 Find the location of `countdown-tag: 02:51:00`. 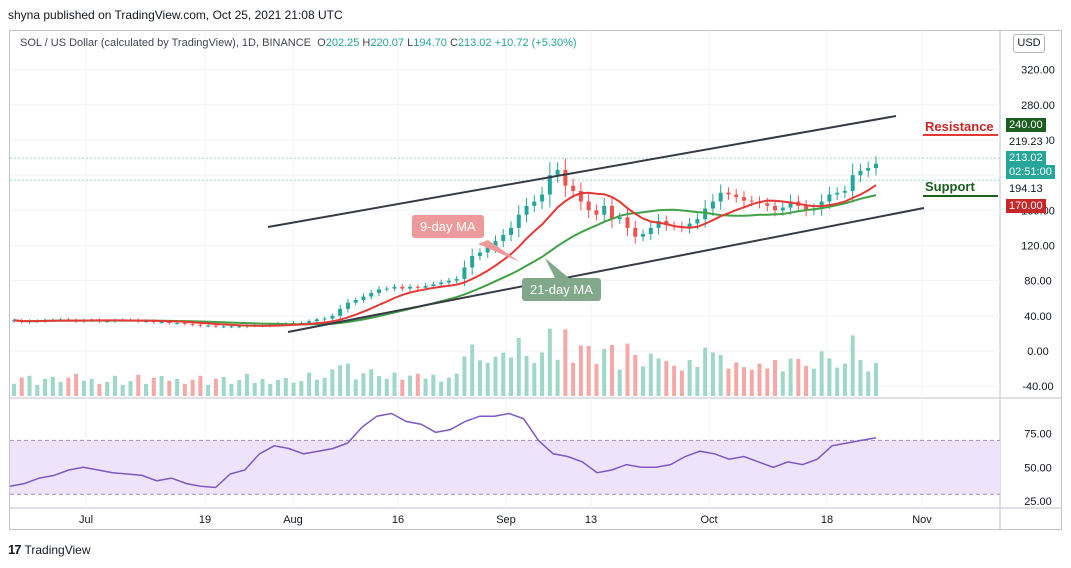

countdown-tag: 02:51:00 is located at coordinates (1030, 172).